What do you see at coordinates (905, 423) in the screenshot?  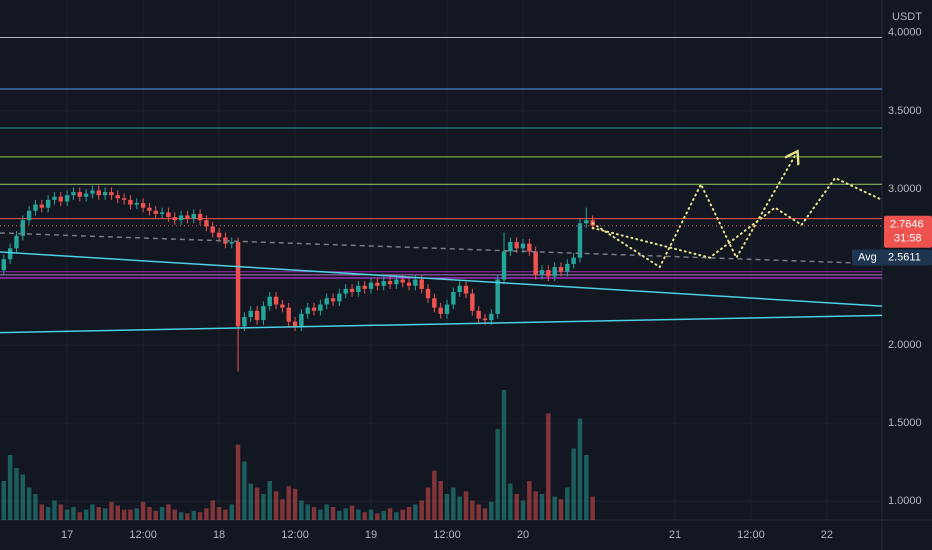 I see `y-tick-label: 1.5000` at bounding box center [905, 423].